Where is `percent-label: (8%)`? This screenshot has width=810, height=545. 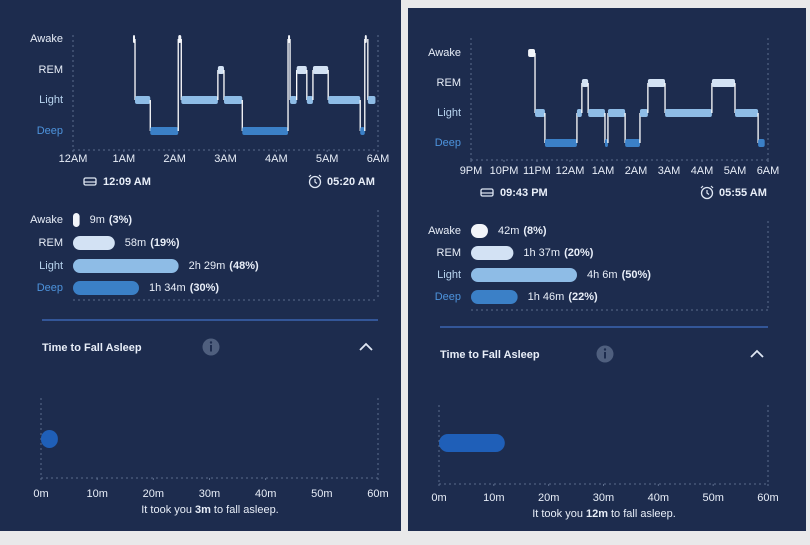
percent-label: (8%) is located at coordinates (535, 231).